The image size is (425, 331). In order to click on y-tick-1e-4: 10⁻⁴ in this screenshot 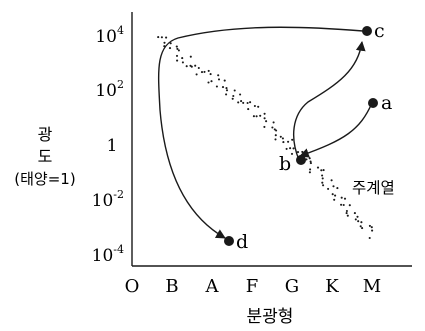, I will do `click(108, 254)`.